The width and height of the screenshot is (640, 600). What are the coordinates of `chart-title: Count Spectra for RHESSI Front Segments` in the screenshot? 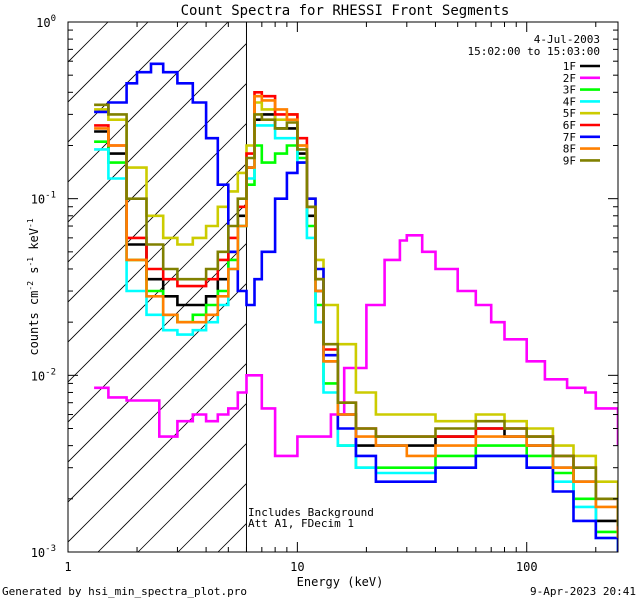 It's located at (345, 11).